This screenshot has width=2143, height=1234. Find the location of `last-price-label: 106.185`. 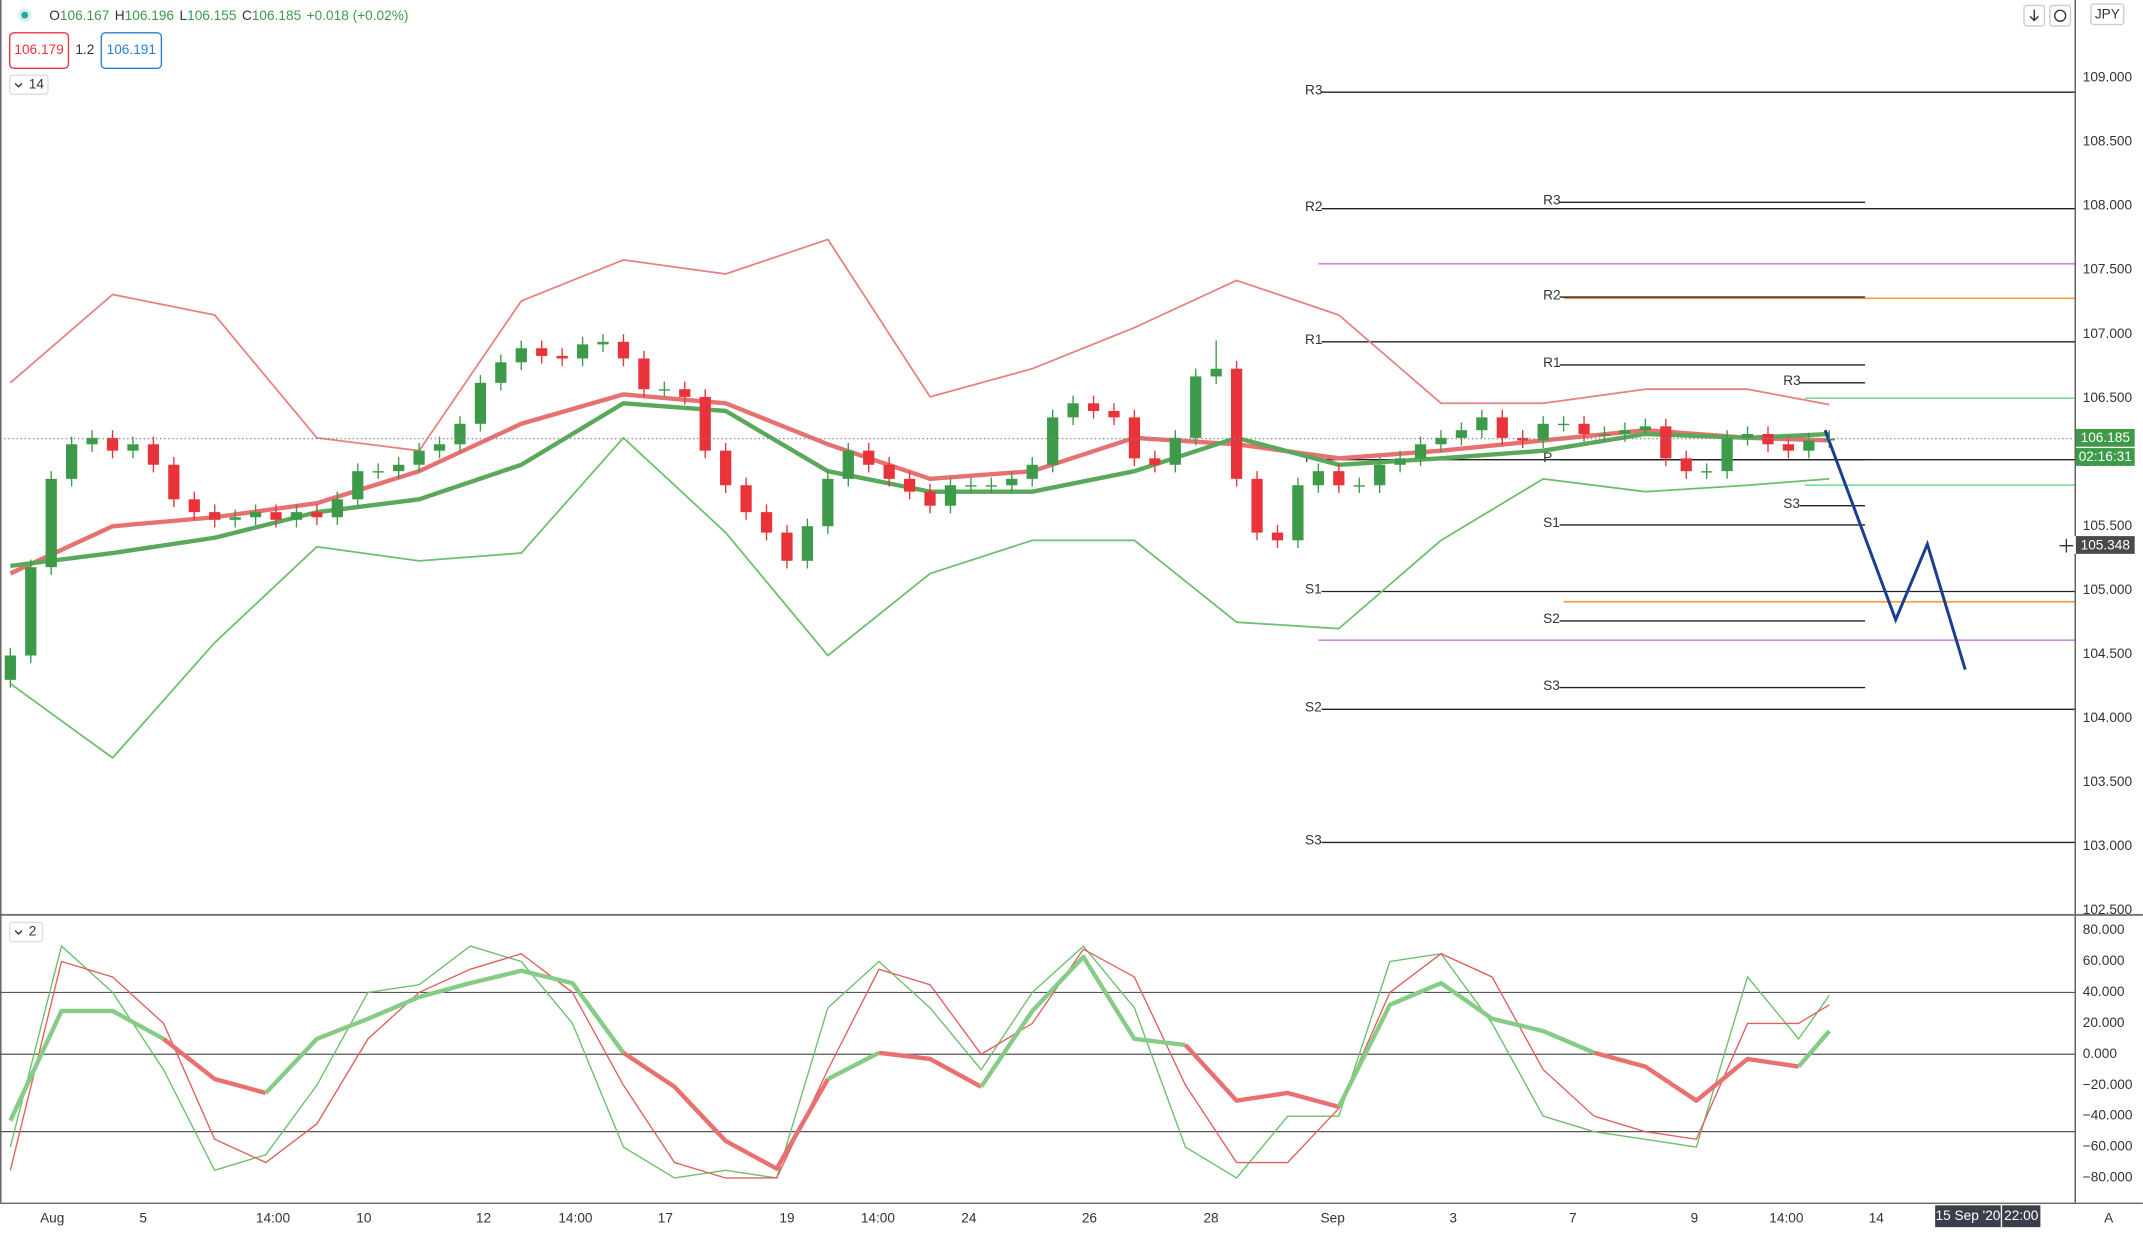

last-price-label: 106.185 is located at coordinates (2106, 437).